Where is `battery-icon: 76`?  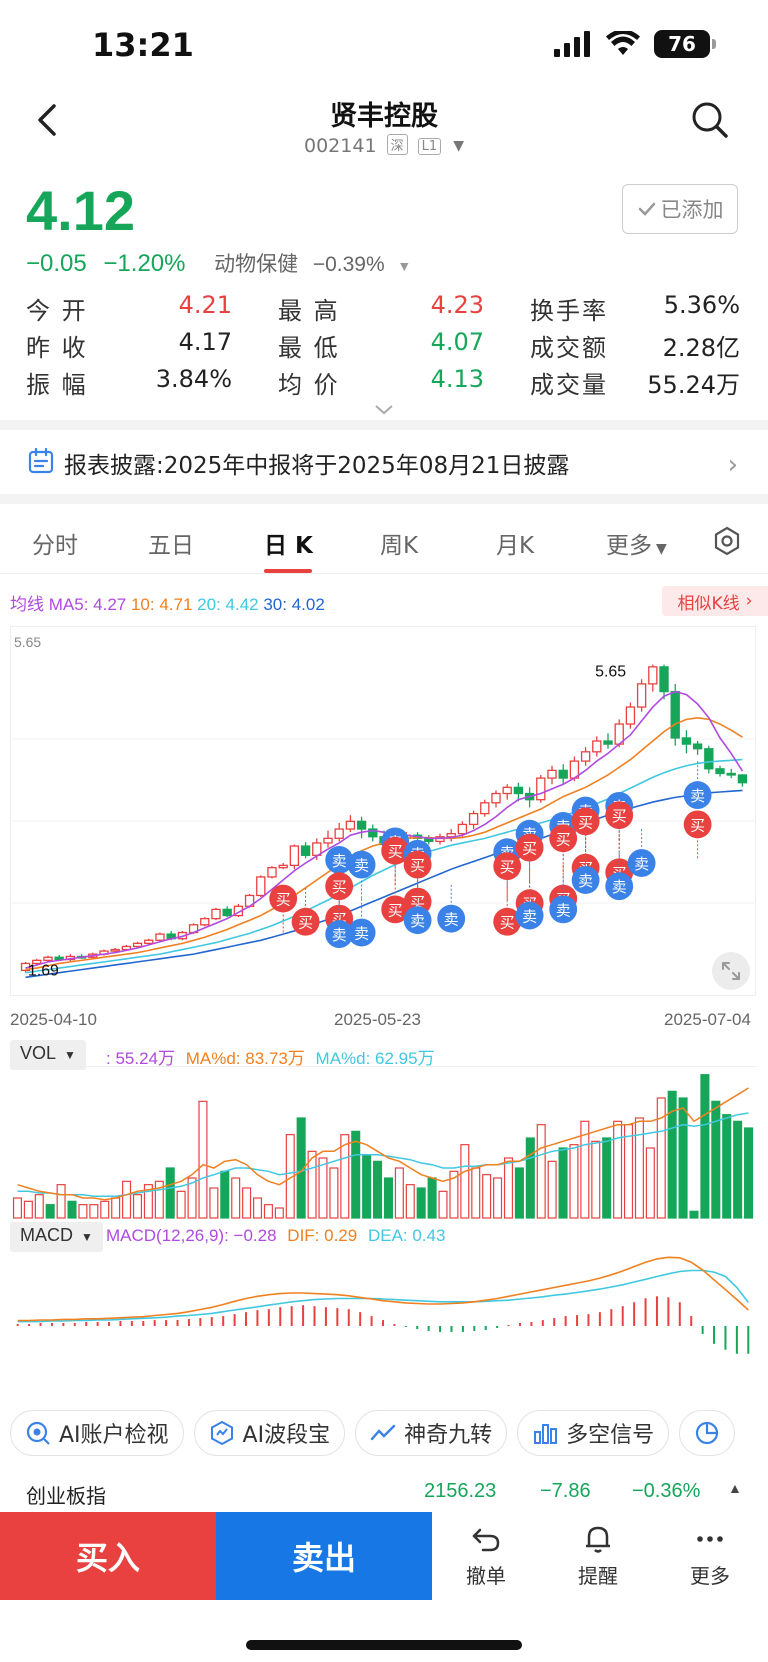
battery-icon: 76 is located at coordinates (685, 44).